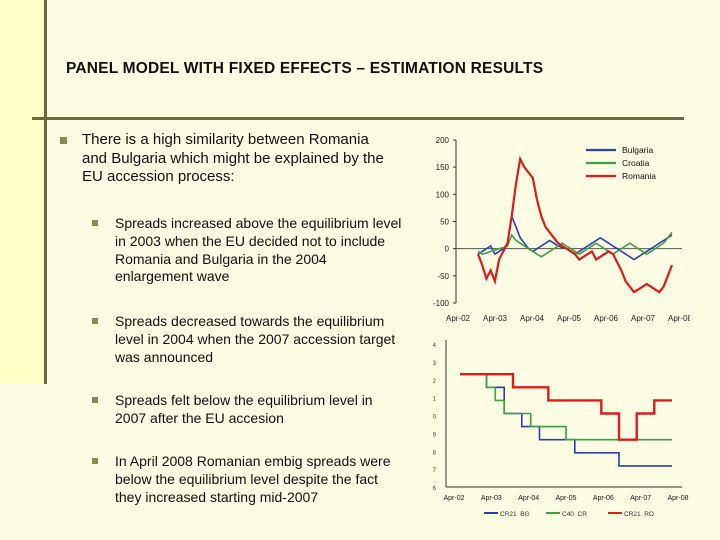  Describe the element at coordinates (435, 453) in the screenshot. I see `y-tick-label: 8` at that location.